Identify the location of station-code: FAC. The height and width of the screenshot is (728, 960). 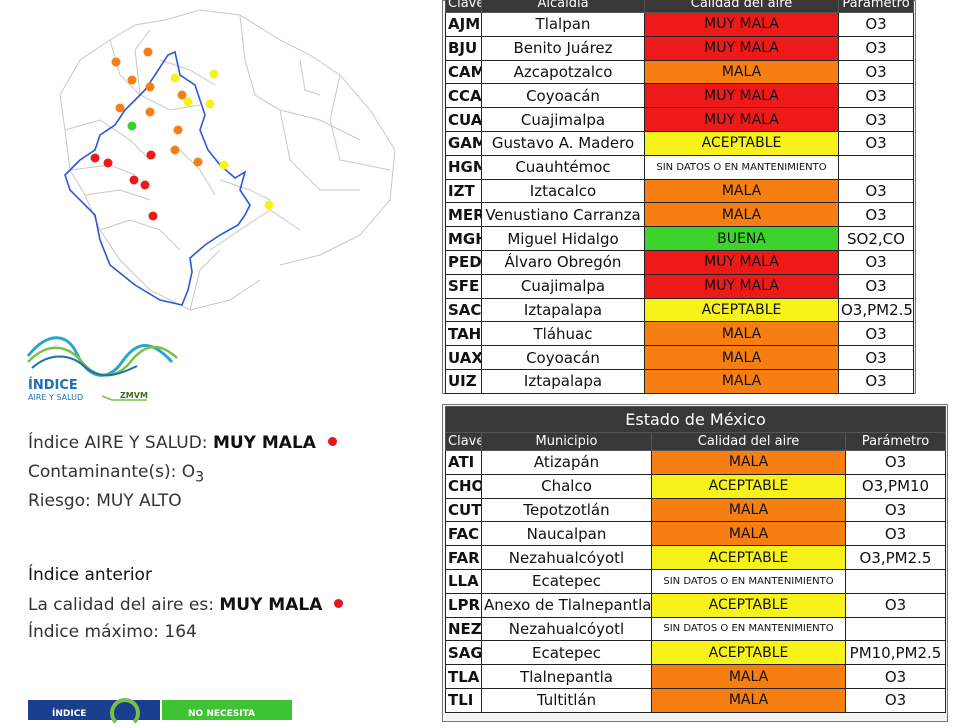
(463, 534).